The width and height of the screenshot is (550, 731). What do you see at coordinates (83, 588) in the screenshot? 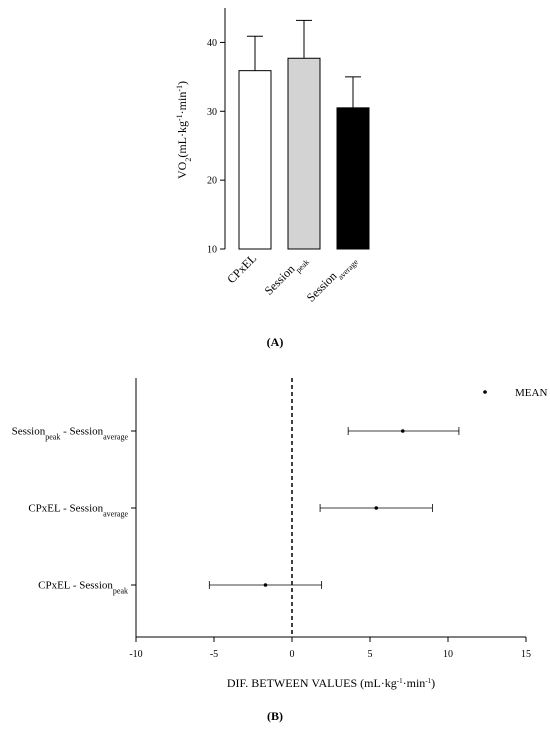
I see `comparison-label: CPxEL - Sessionpeak` at bounding box center [83, 588].